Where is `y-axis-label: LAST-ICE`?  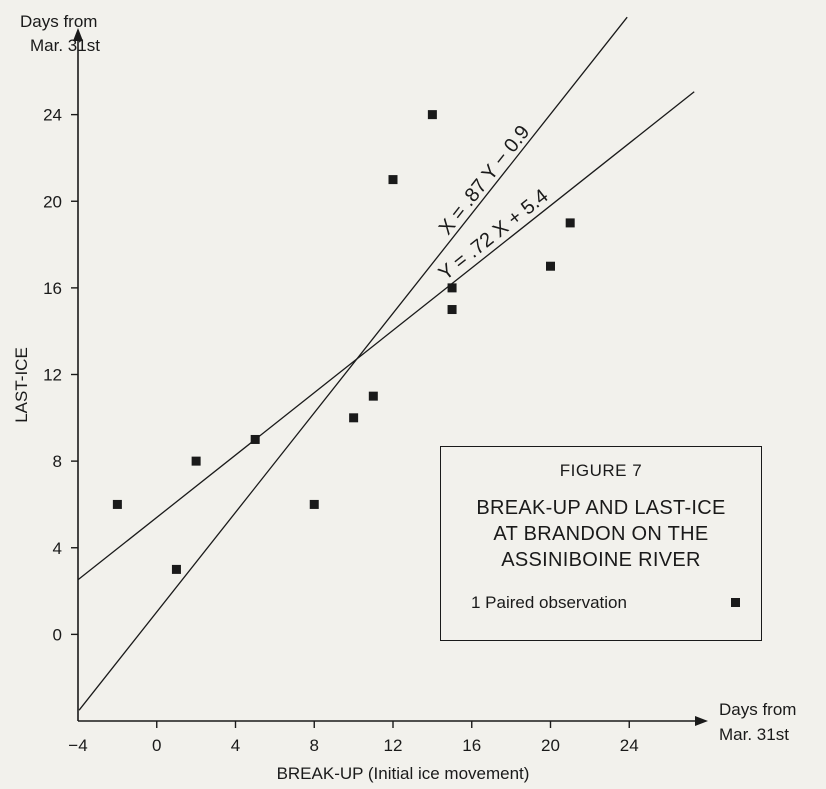 y-axis-label: LAST-ICE is located at coordinates (21, 385).